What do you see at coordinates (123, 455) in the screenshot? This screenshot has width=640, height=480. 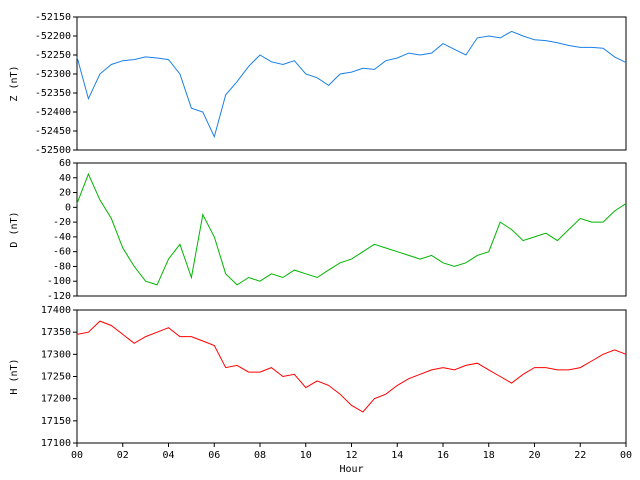 I see `x-tick-label: 02` at bounding box center [123, 455].